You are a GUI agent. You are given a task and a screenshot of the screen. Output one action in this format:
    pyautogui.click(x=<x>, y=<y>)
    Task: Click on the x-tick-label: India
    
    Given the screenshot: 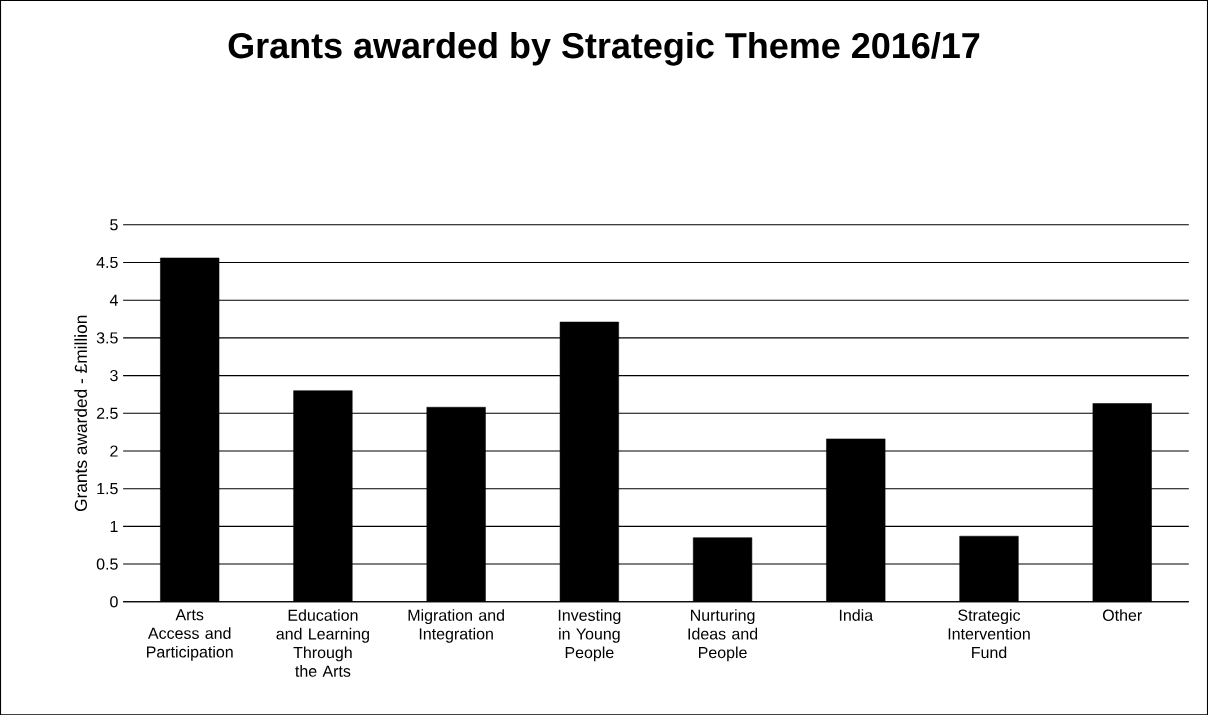 What is the action you would take?
    pyautogui.click(x=856, y=614)
    